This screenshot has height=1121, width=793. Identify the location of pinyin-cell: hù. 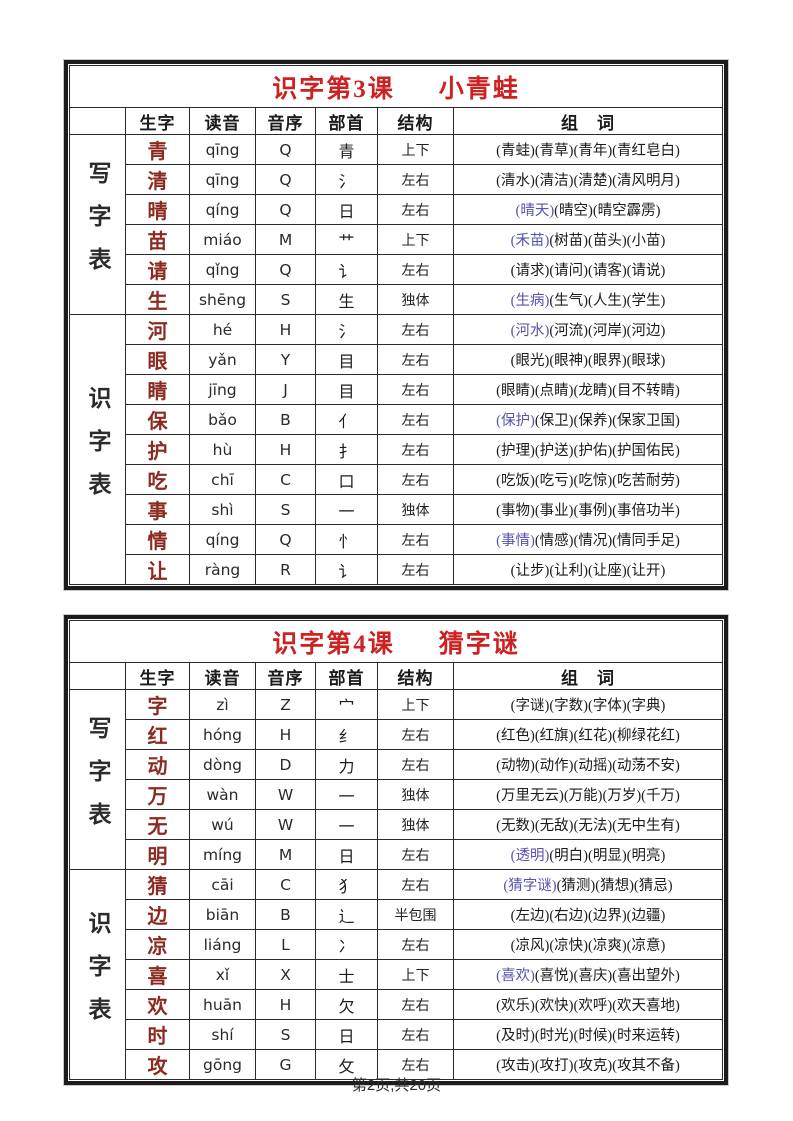
(222, 449).